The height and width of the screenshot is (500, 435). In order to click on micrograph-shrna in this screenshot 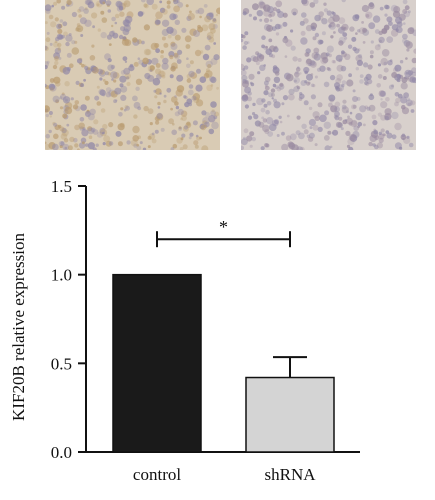, I will do `click(328, 75)`.